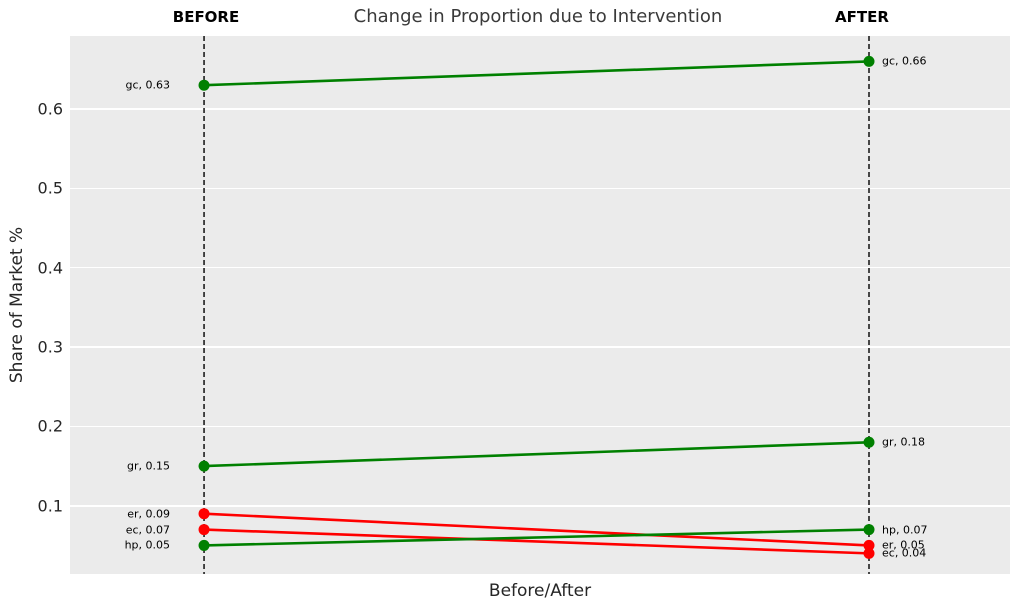 The image size is (1011, 611). Describe the element at coordinates (50, 268) in the screenshot. I see `y-tick-label: 0.4` at that location.